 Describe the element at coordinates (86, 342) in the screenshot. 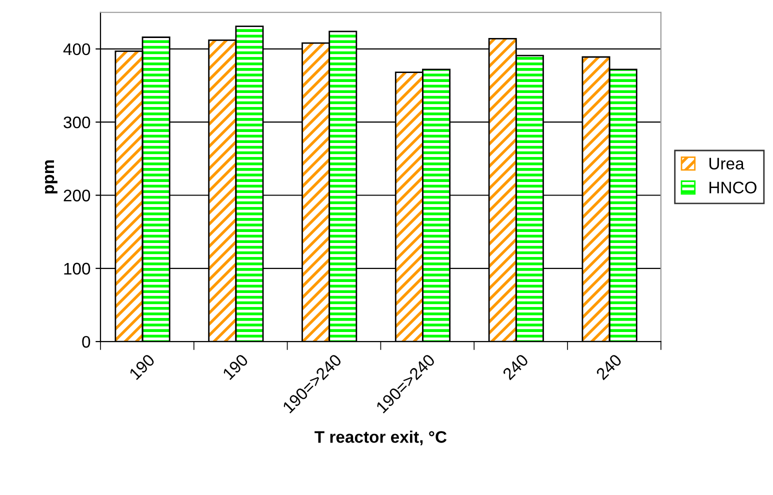

I see `y-tick-label: 0` at that location.